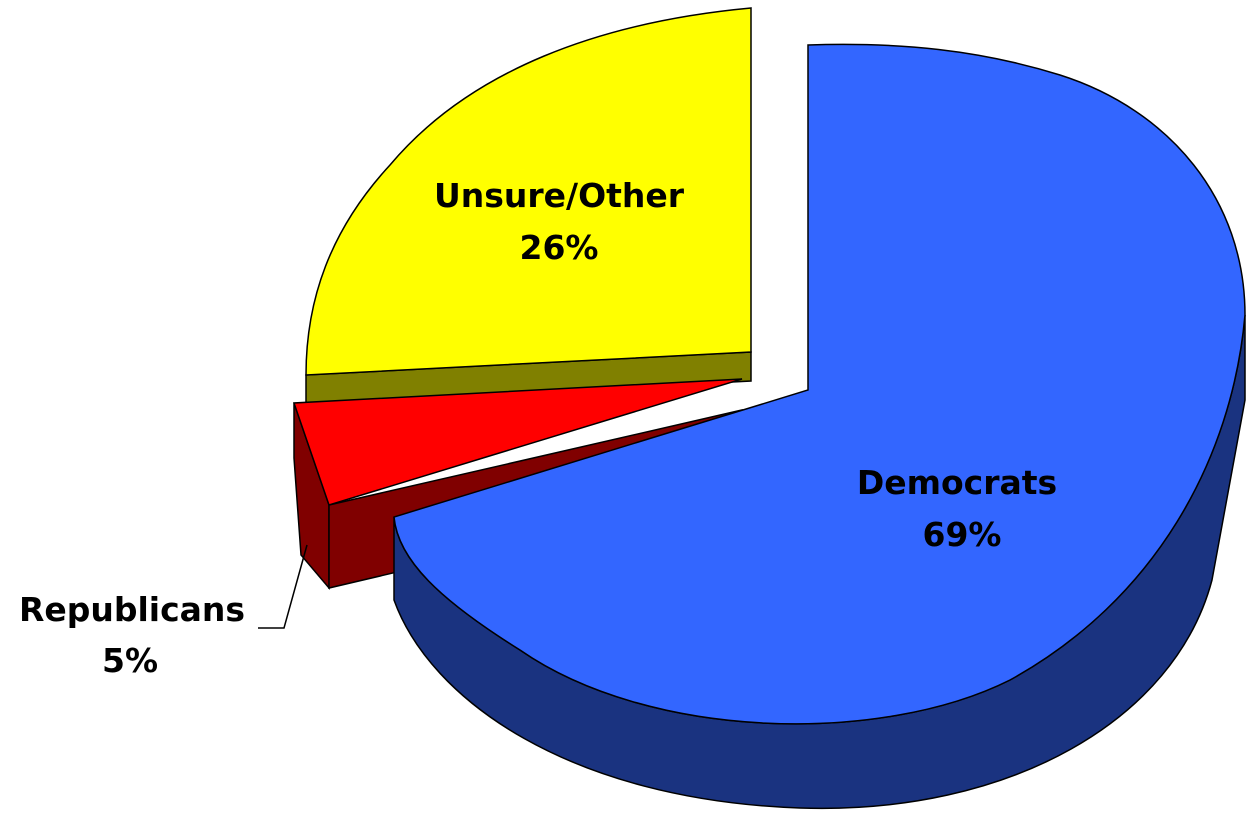 This screenshot has height=814, width=1246. I want to click on label-republicans-name: Republicans, so click(132, 609).